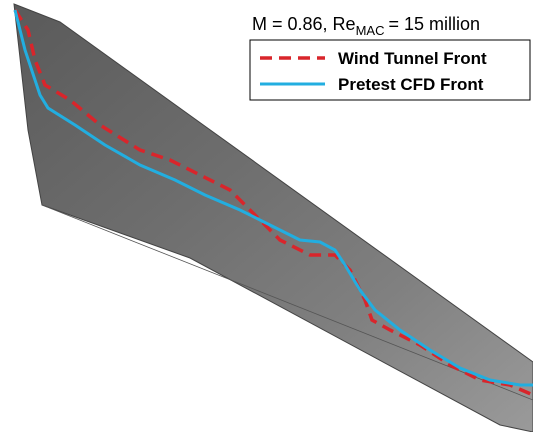 This screenshot has height=432, width=533. Describe the element at coordinates (411, 84) in the screenshot. I see `legend-label: Pretest CFD Front` at that location.